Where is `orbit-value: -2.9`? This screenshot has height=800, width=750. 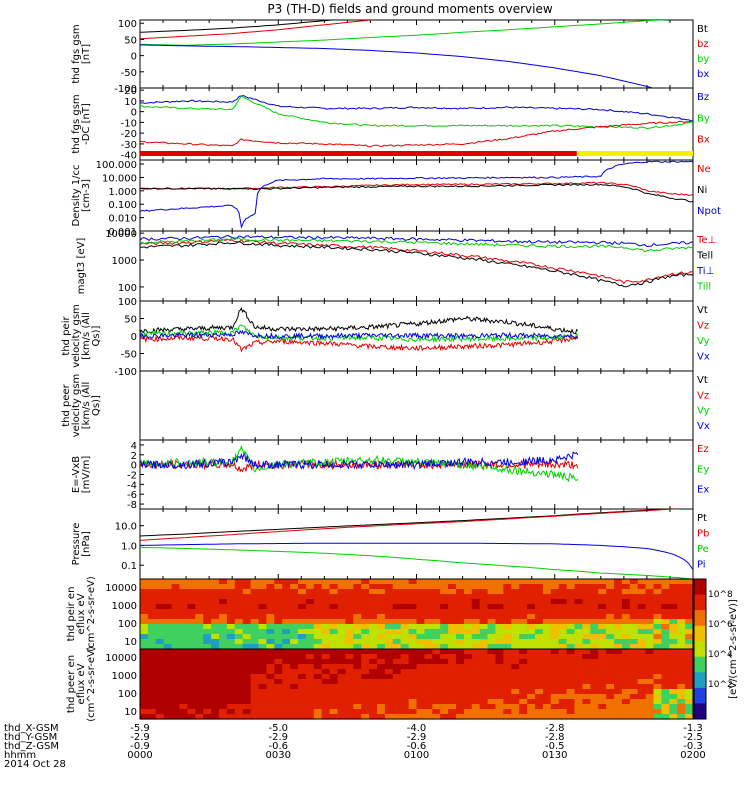
orbit-value: -2.9 is located at coordinates (417, 737).